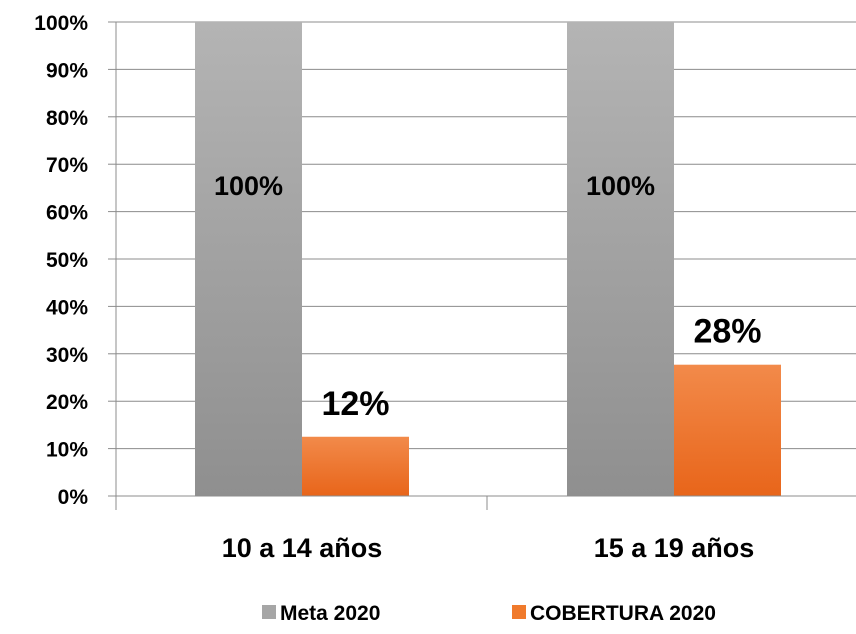  I want to click on x-axis: 10 a 14 años 15 a 19 años, so click(488, 548).